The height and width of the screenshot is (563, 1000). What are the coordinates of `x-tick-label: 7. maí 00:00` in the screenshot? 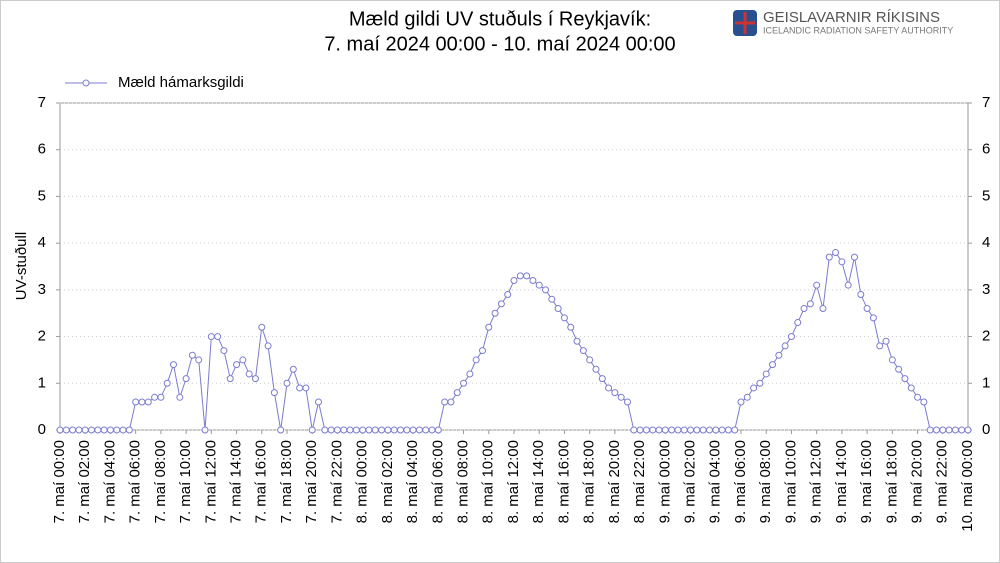 It's located at (59, 481).